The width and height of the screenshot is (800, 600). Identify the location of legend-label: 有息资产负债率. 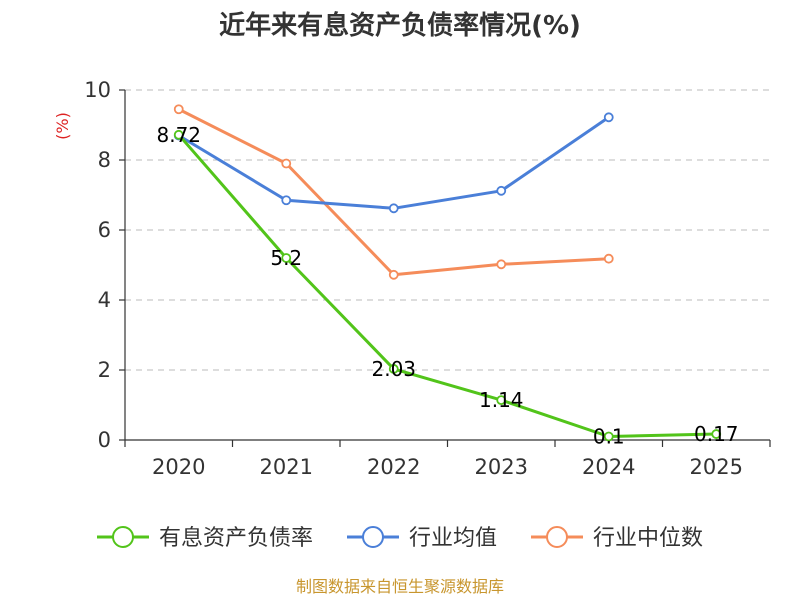
(236, 538).